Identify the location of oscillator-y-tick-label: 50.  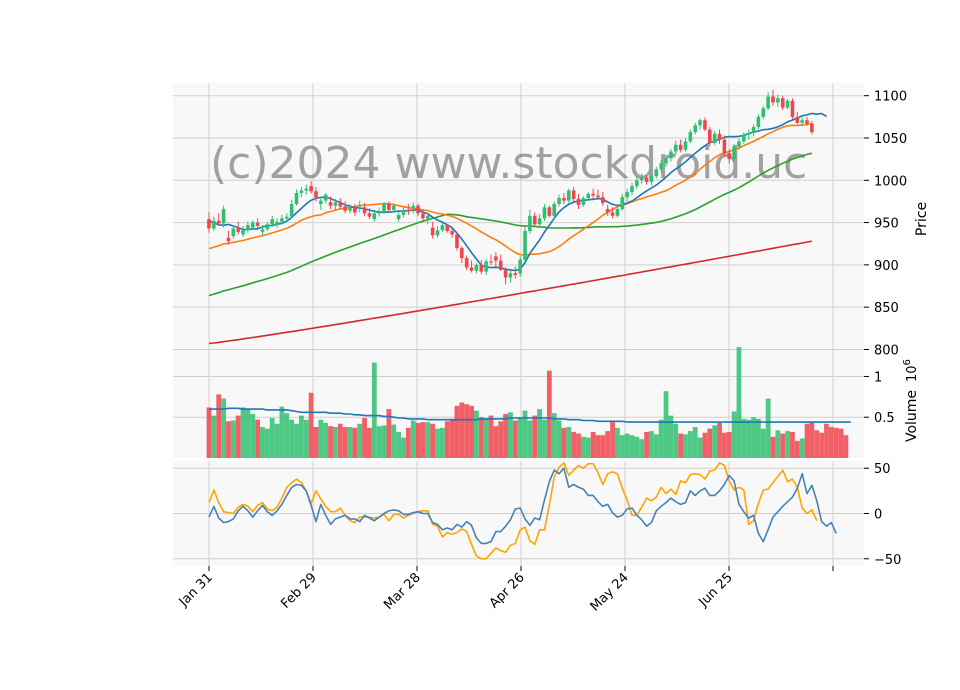
(882, 469).